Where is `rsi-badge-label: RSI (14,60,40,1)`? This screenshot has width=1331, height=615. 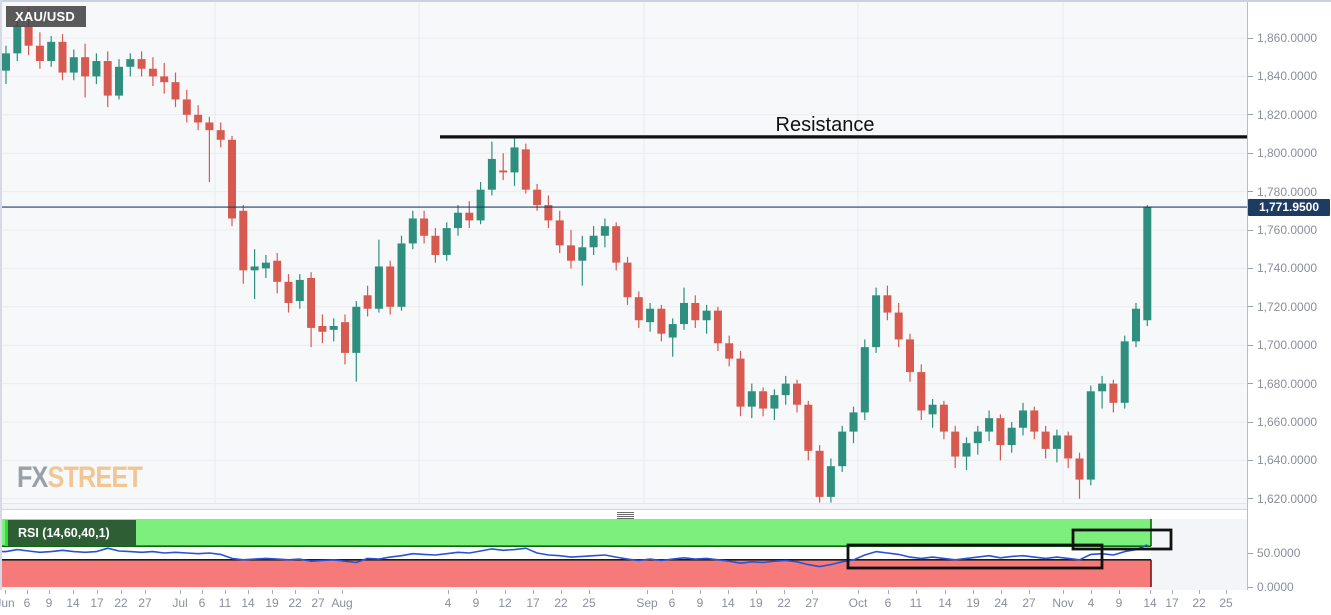
rsi-badge-label: RSI (14,60,40,1) is located at coordinates (72, 533).